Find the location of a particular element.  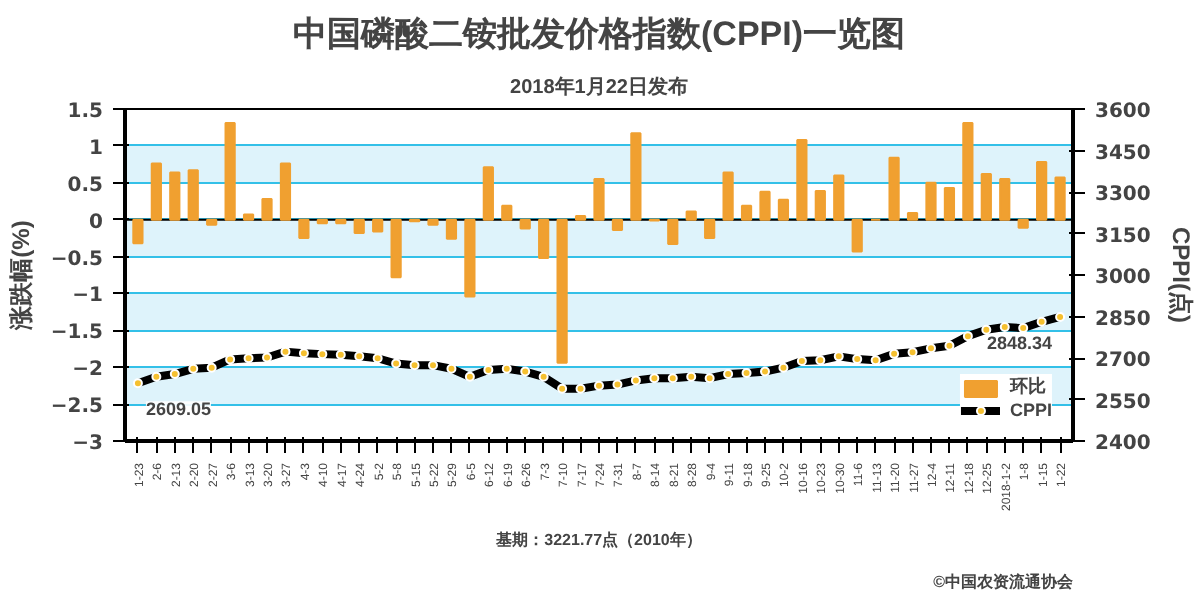

y2-axis-title: CPPI(点) is located at coordinates (1180, 275).